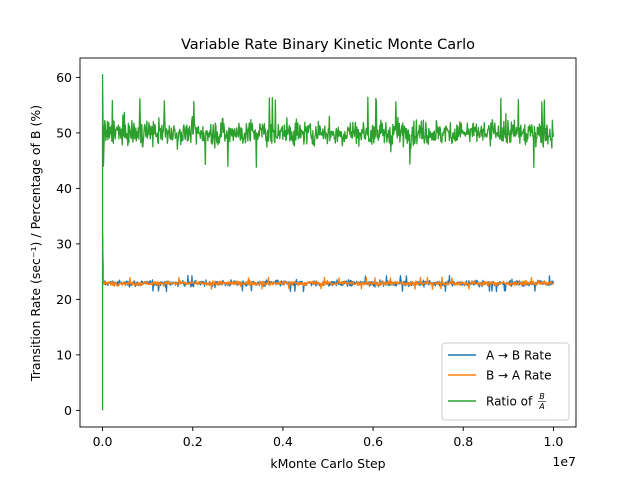  I want to click on y-tick-label: 60, so click(64, 77).